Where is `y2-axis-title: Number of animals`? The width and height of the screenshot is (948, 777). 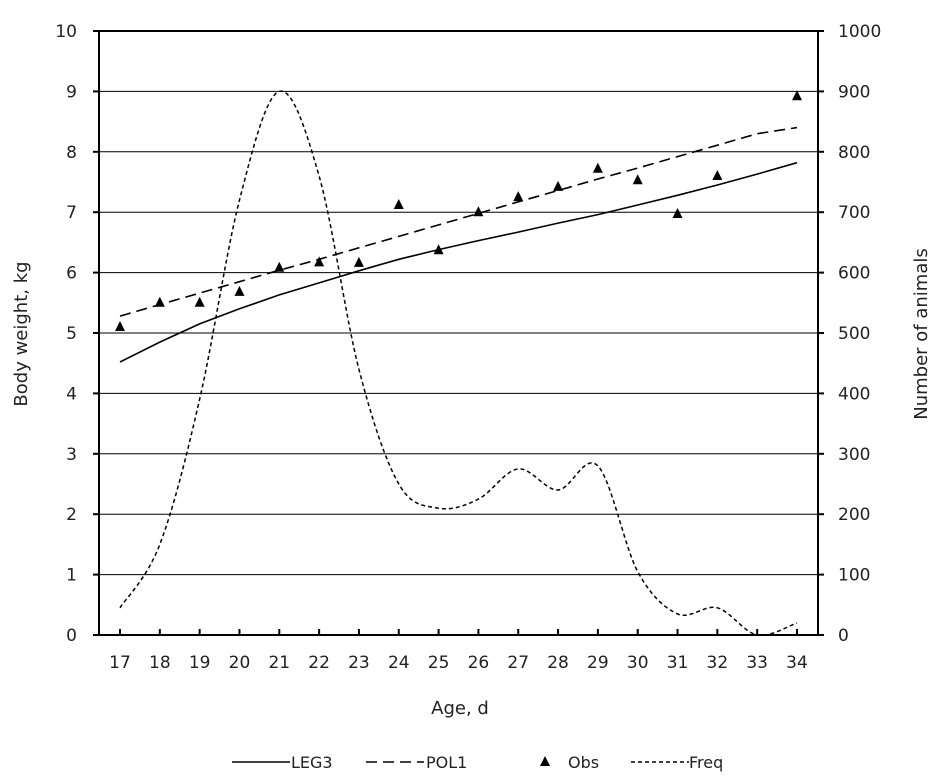 y2-axis-title: Number of animals is located at coordinates (921, 333).